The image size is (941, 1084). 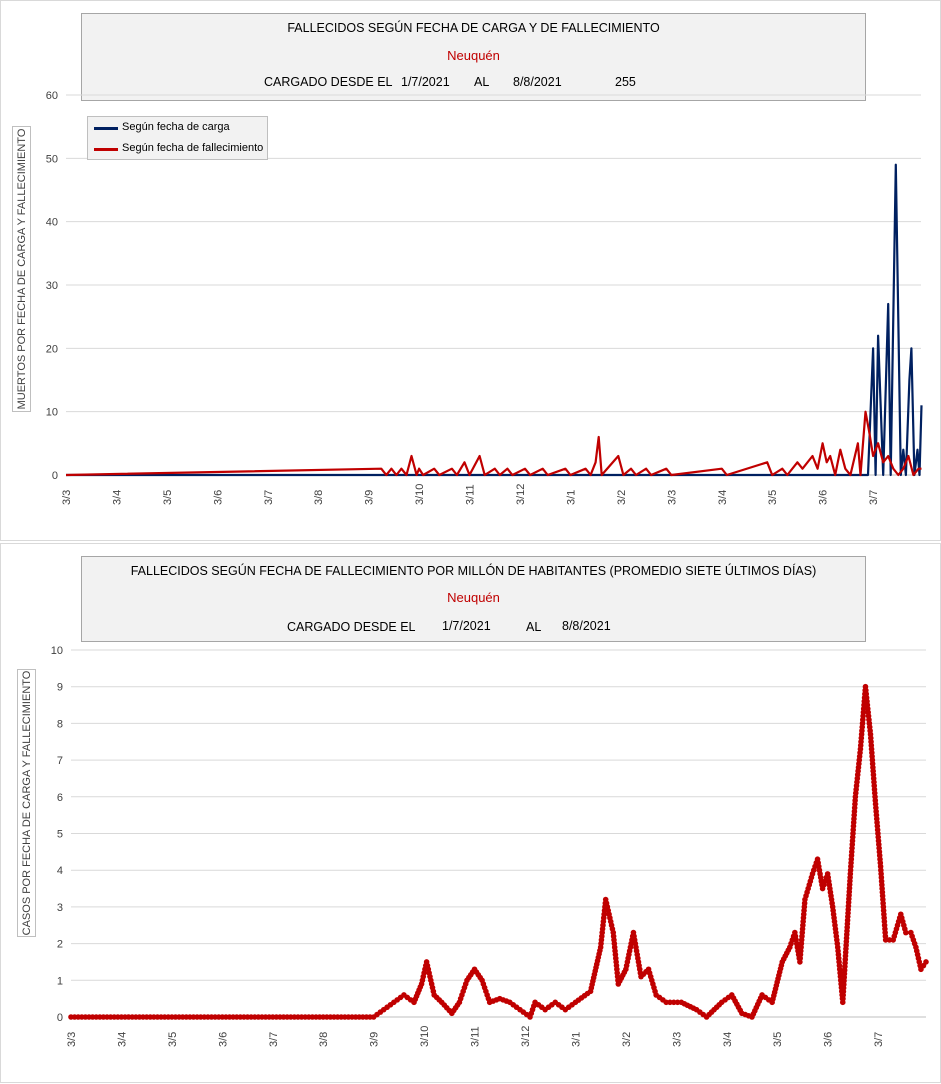 I want to click on legend-label-carga: Según fecha de carga, so click(x=176, y=127).